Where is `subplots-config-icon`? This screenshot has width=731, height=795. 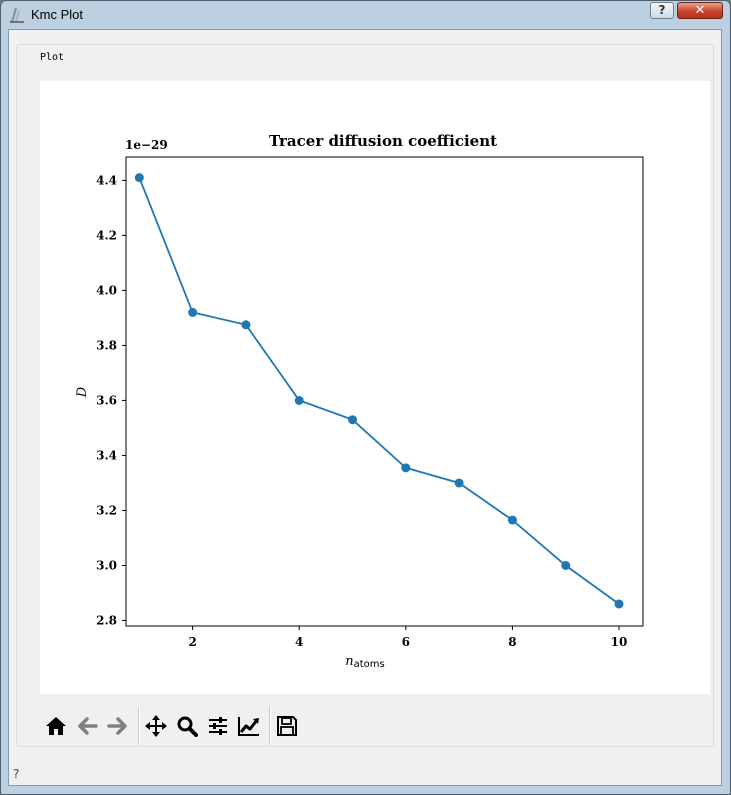 subplots-config-icon is located at coordinates (218, 726).